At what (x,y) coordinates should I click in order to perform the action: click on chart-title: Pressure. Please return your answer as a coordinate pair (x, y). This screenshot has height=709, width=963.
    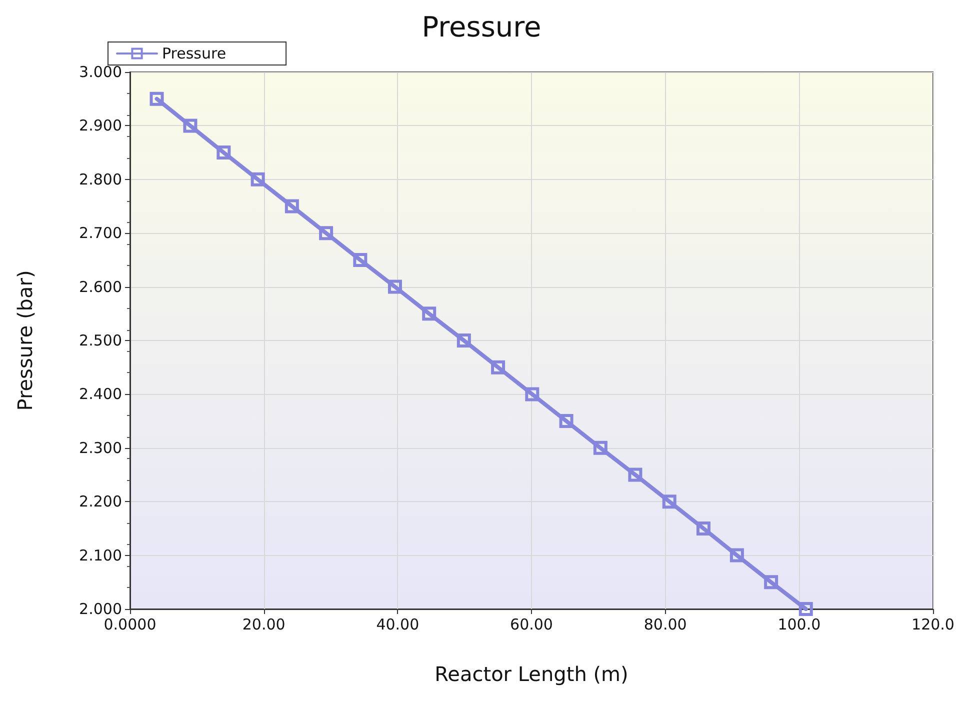
    Looking at the image, I should click on (482, 27).